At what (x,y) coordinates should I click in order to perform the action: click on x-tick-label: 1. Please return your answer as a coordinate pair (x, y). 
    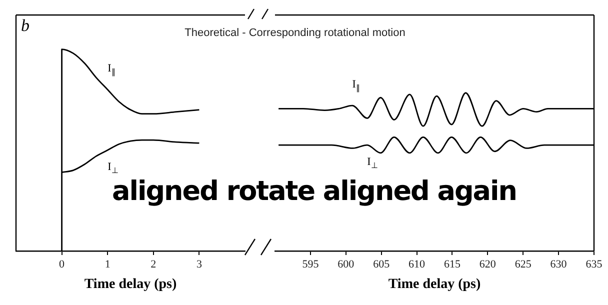
    Looking at the image, I should click on (107, 264).